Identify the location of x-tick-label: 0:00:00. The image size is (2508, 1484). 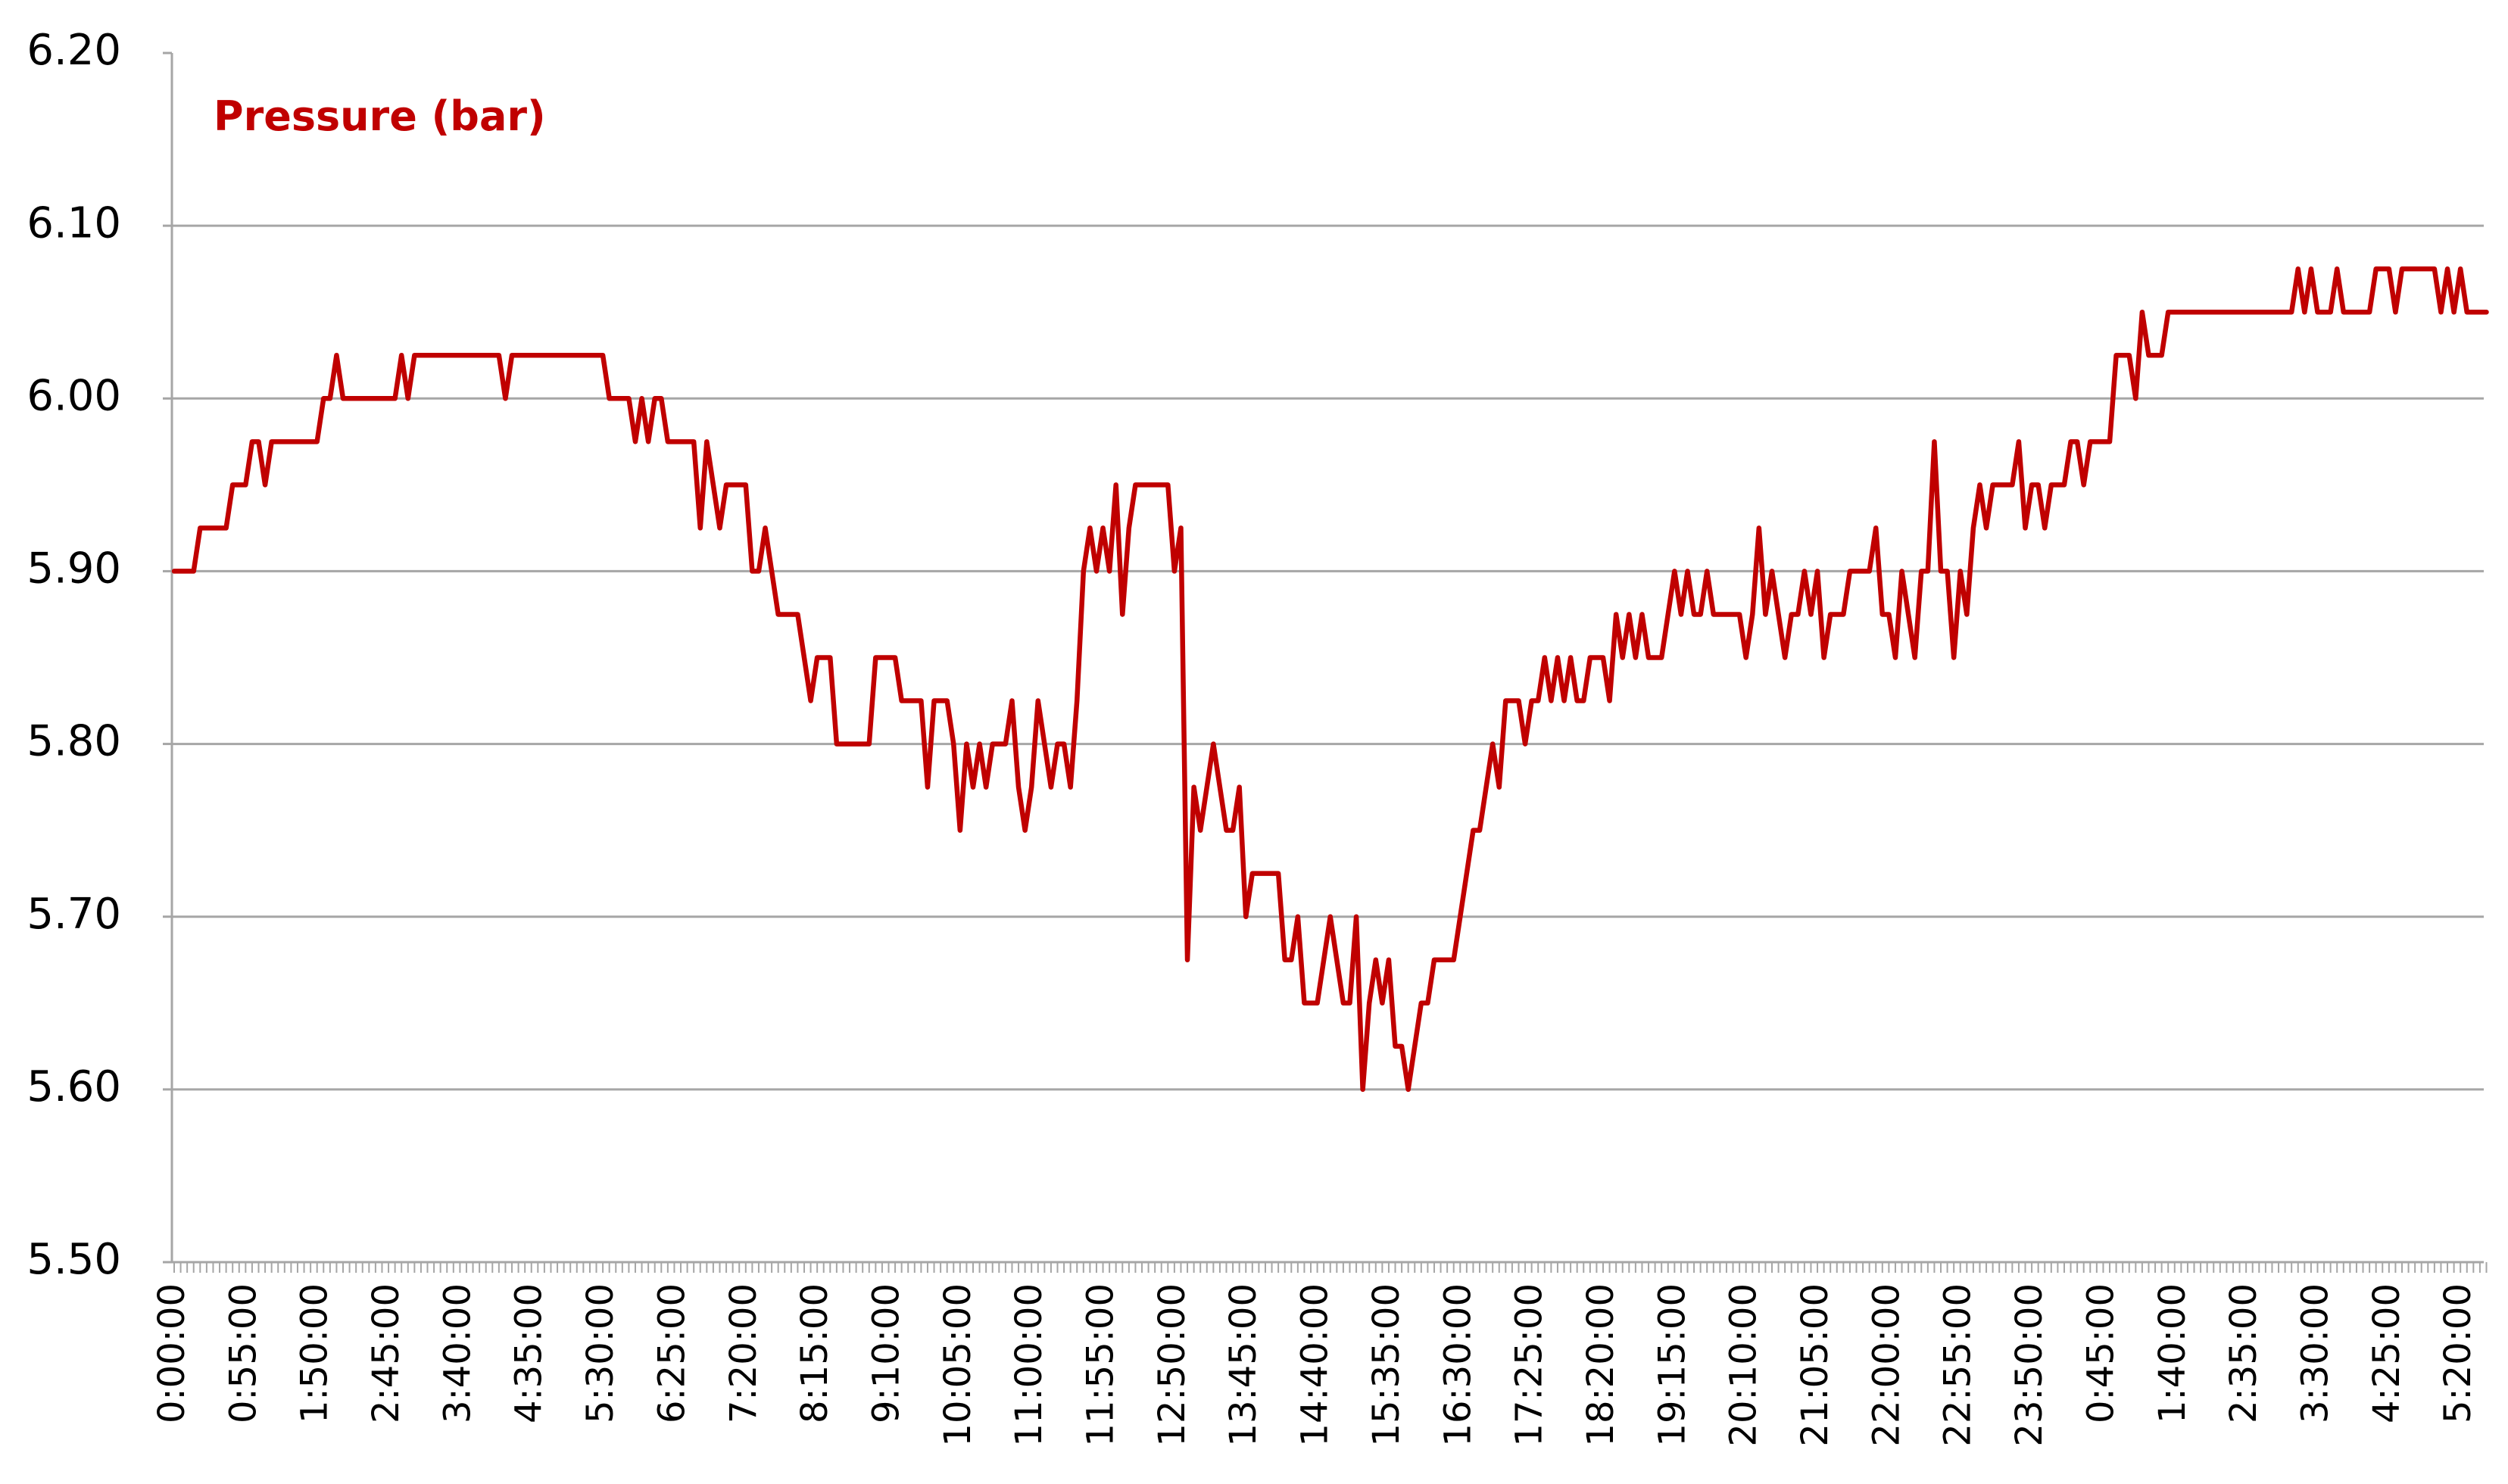
(172, 1353).